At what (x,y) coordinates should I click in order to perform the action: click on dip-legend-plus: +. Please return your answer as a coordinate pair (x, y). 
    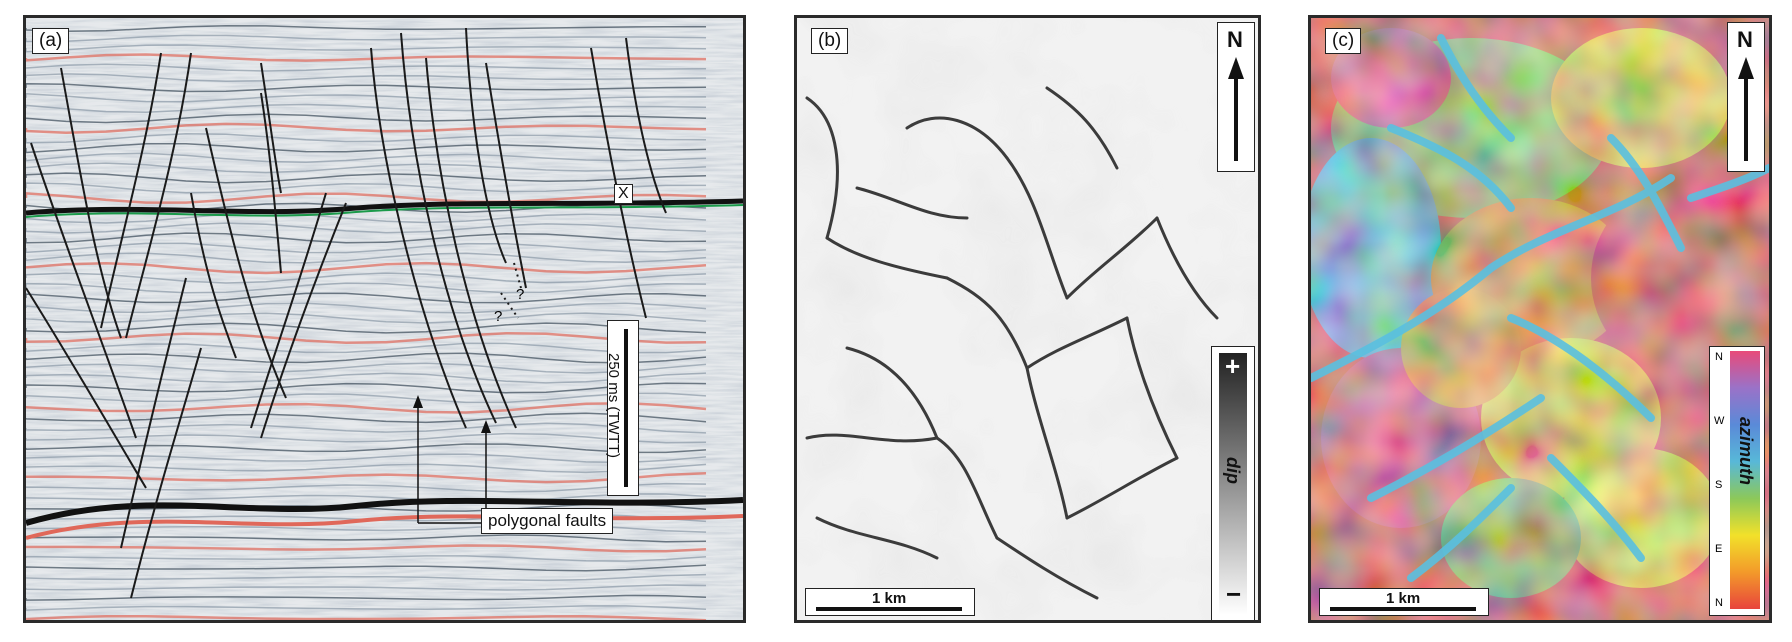
    Looking at the image, I should click on (1233, 366).